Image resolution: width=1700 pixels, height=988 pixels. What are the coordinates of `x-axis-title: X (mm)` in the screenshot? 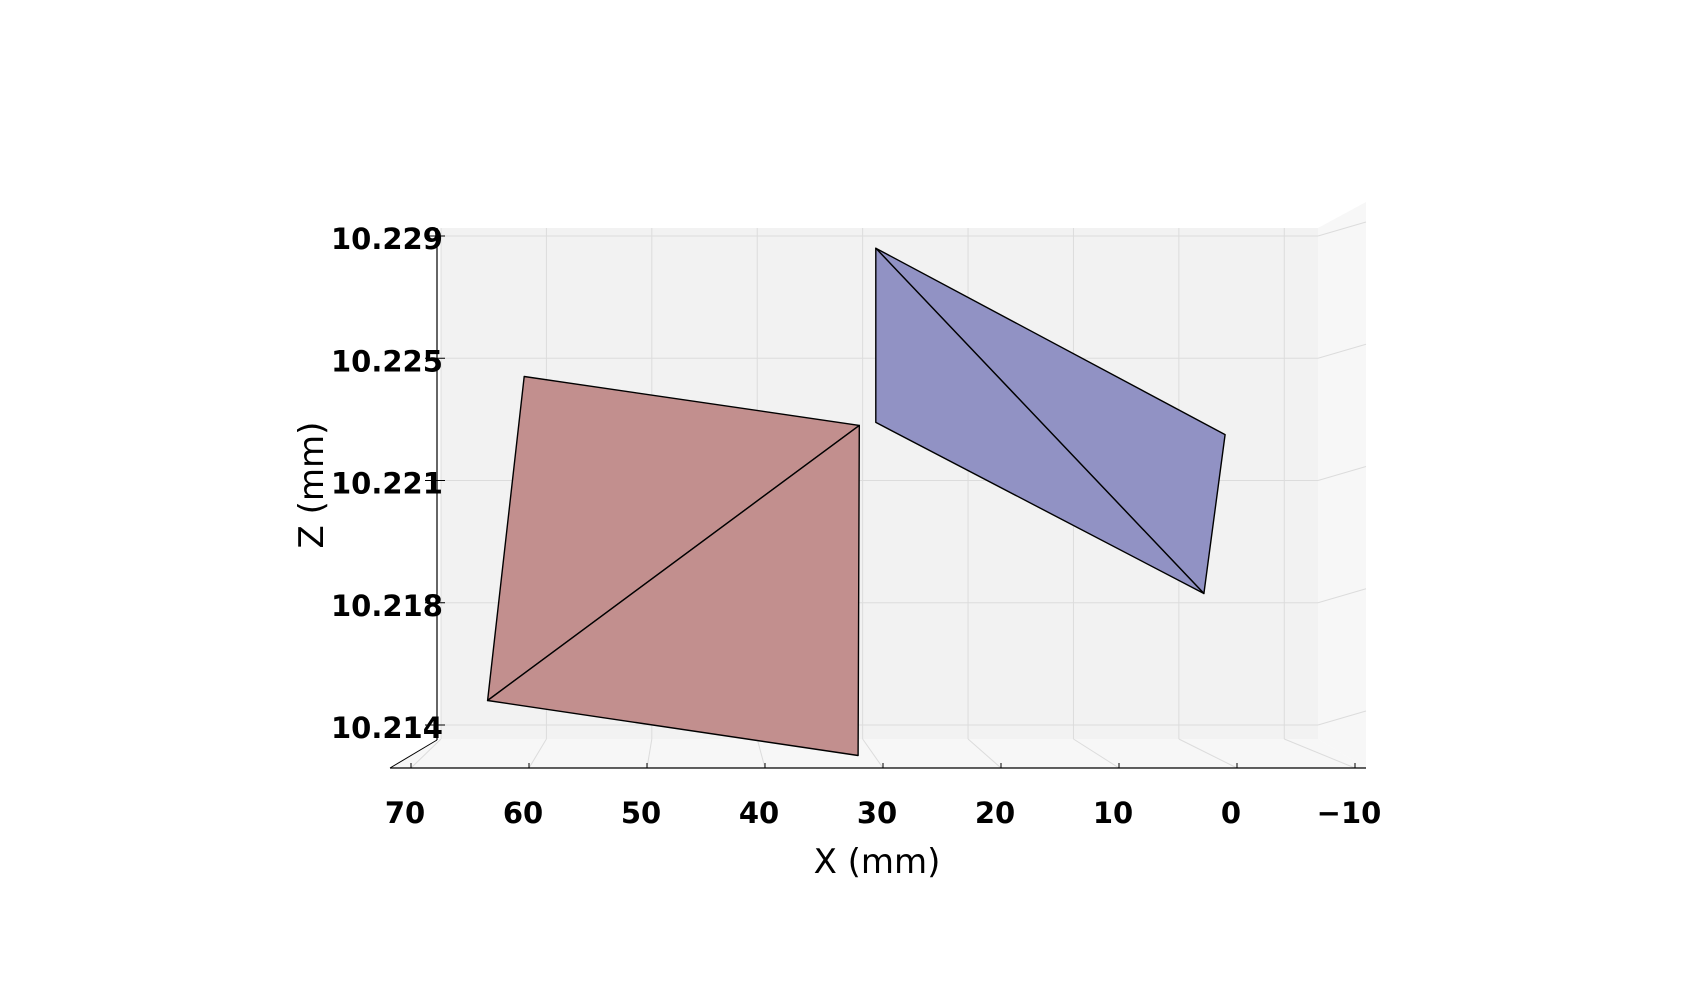 It's located at (877, 862).